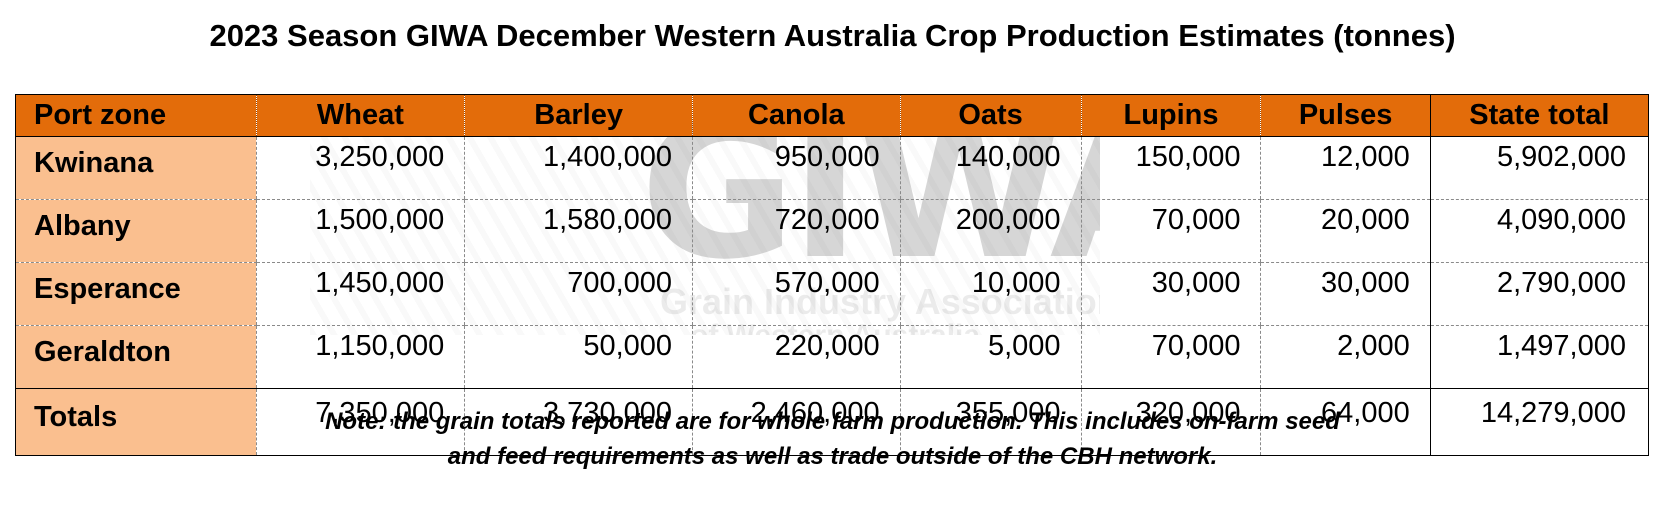  I want to click on table-cell: 5,000, so click(990, 357).